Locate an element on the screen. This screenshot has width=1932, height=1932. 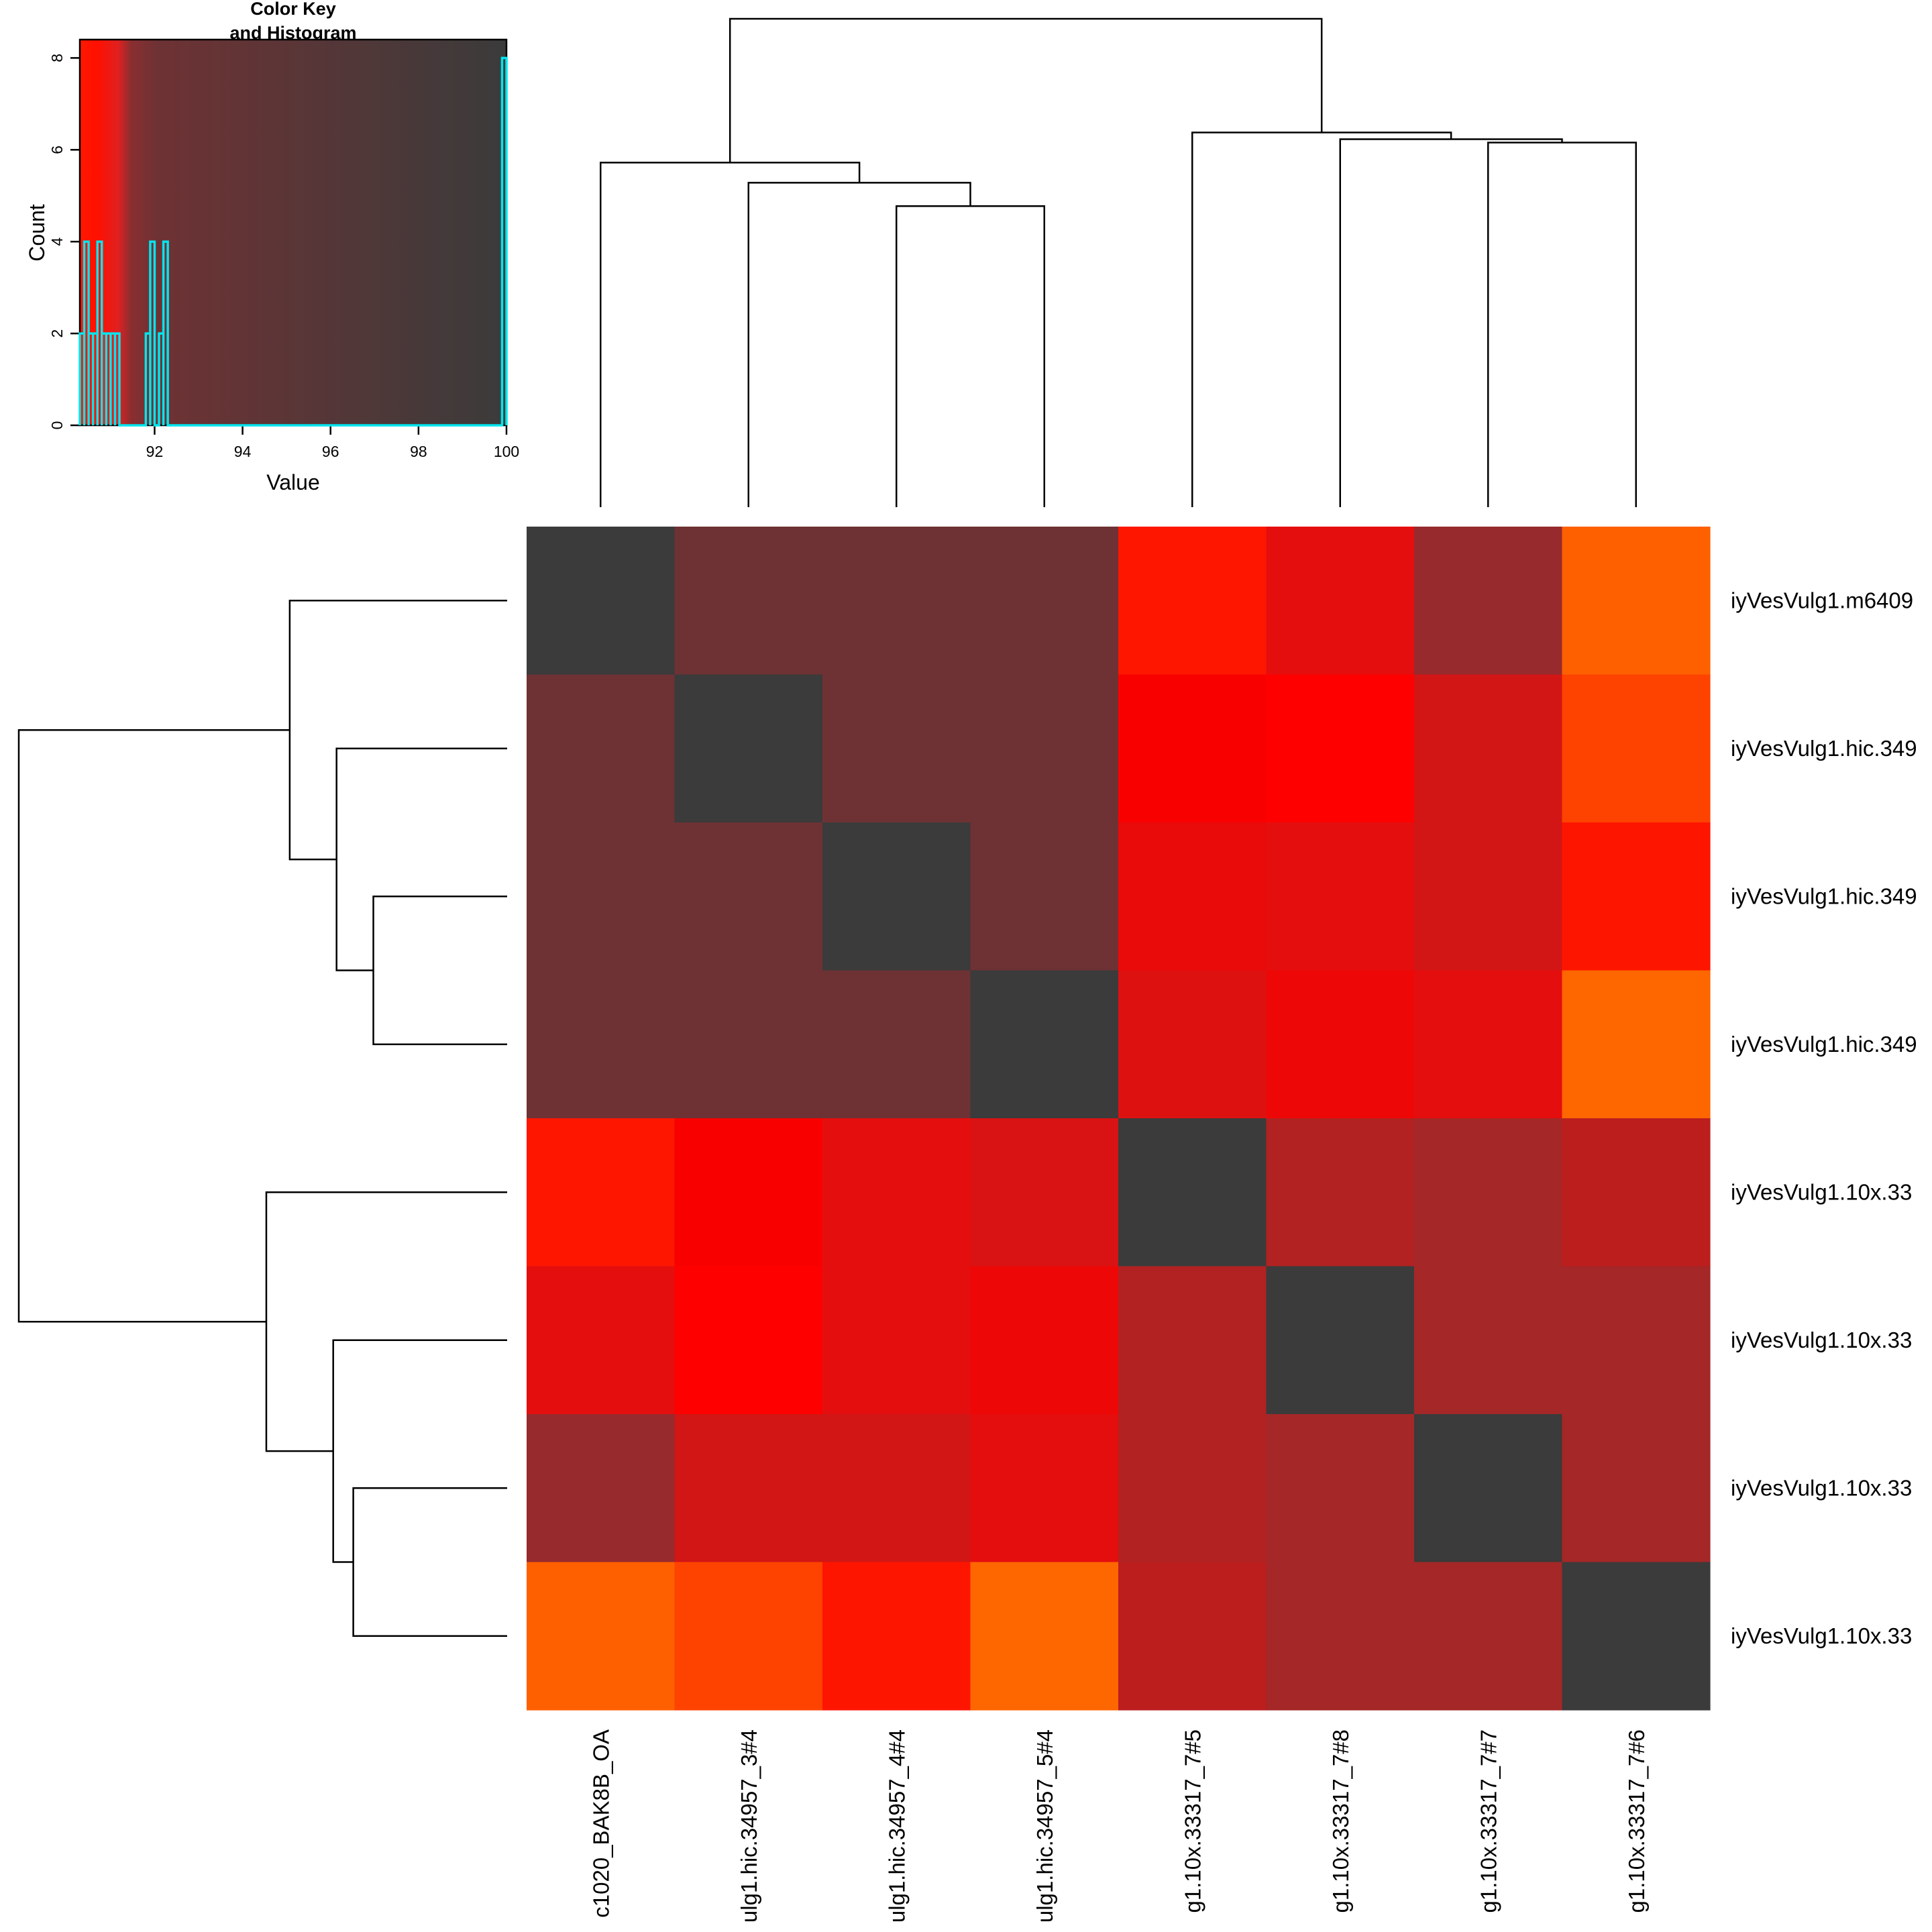
heatmap-cell-r0-c5 is located at coordinates (1340, 601).